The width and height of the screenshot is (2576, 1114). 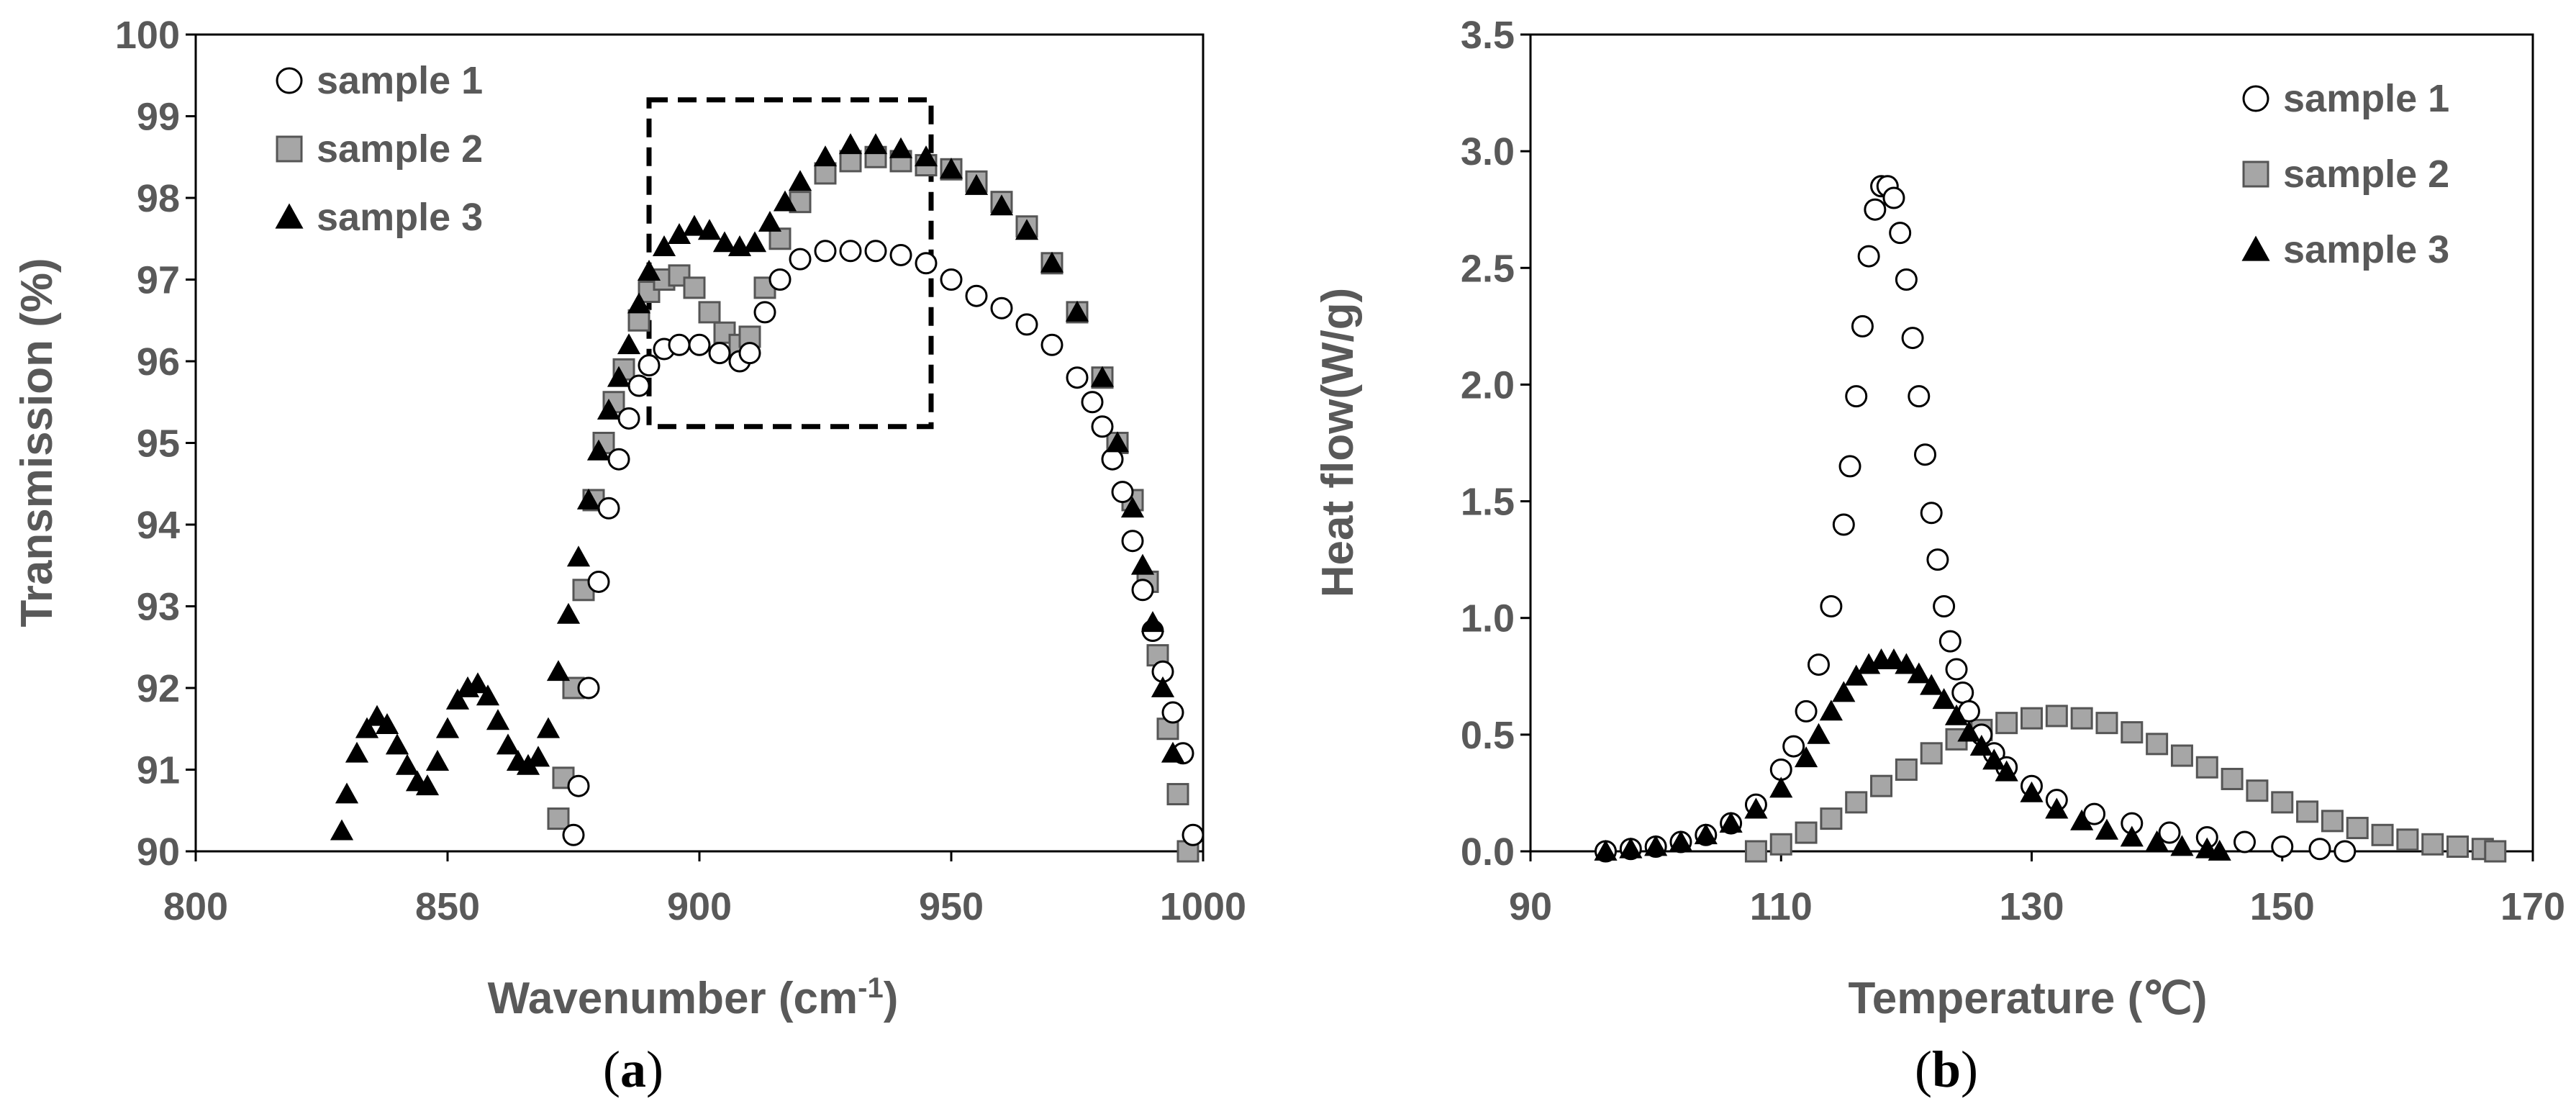 I want to click on a-xtick-label: 1000, so click(x=1203, y=906).